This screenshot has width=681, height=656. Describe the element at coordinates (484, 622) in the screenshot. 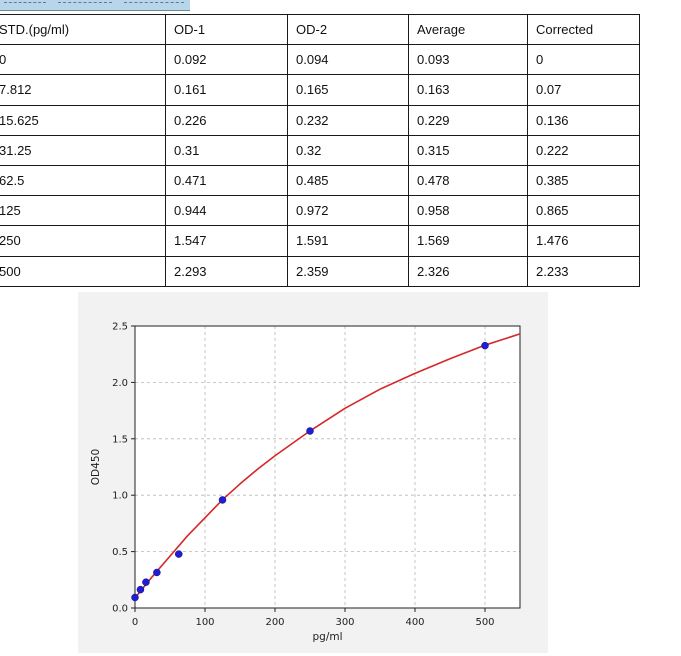

I see `x-tick-label: 500` at that location.